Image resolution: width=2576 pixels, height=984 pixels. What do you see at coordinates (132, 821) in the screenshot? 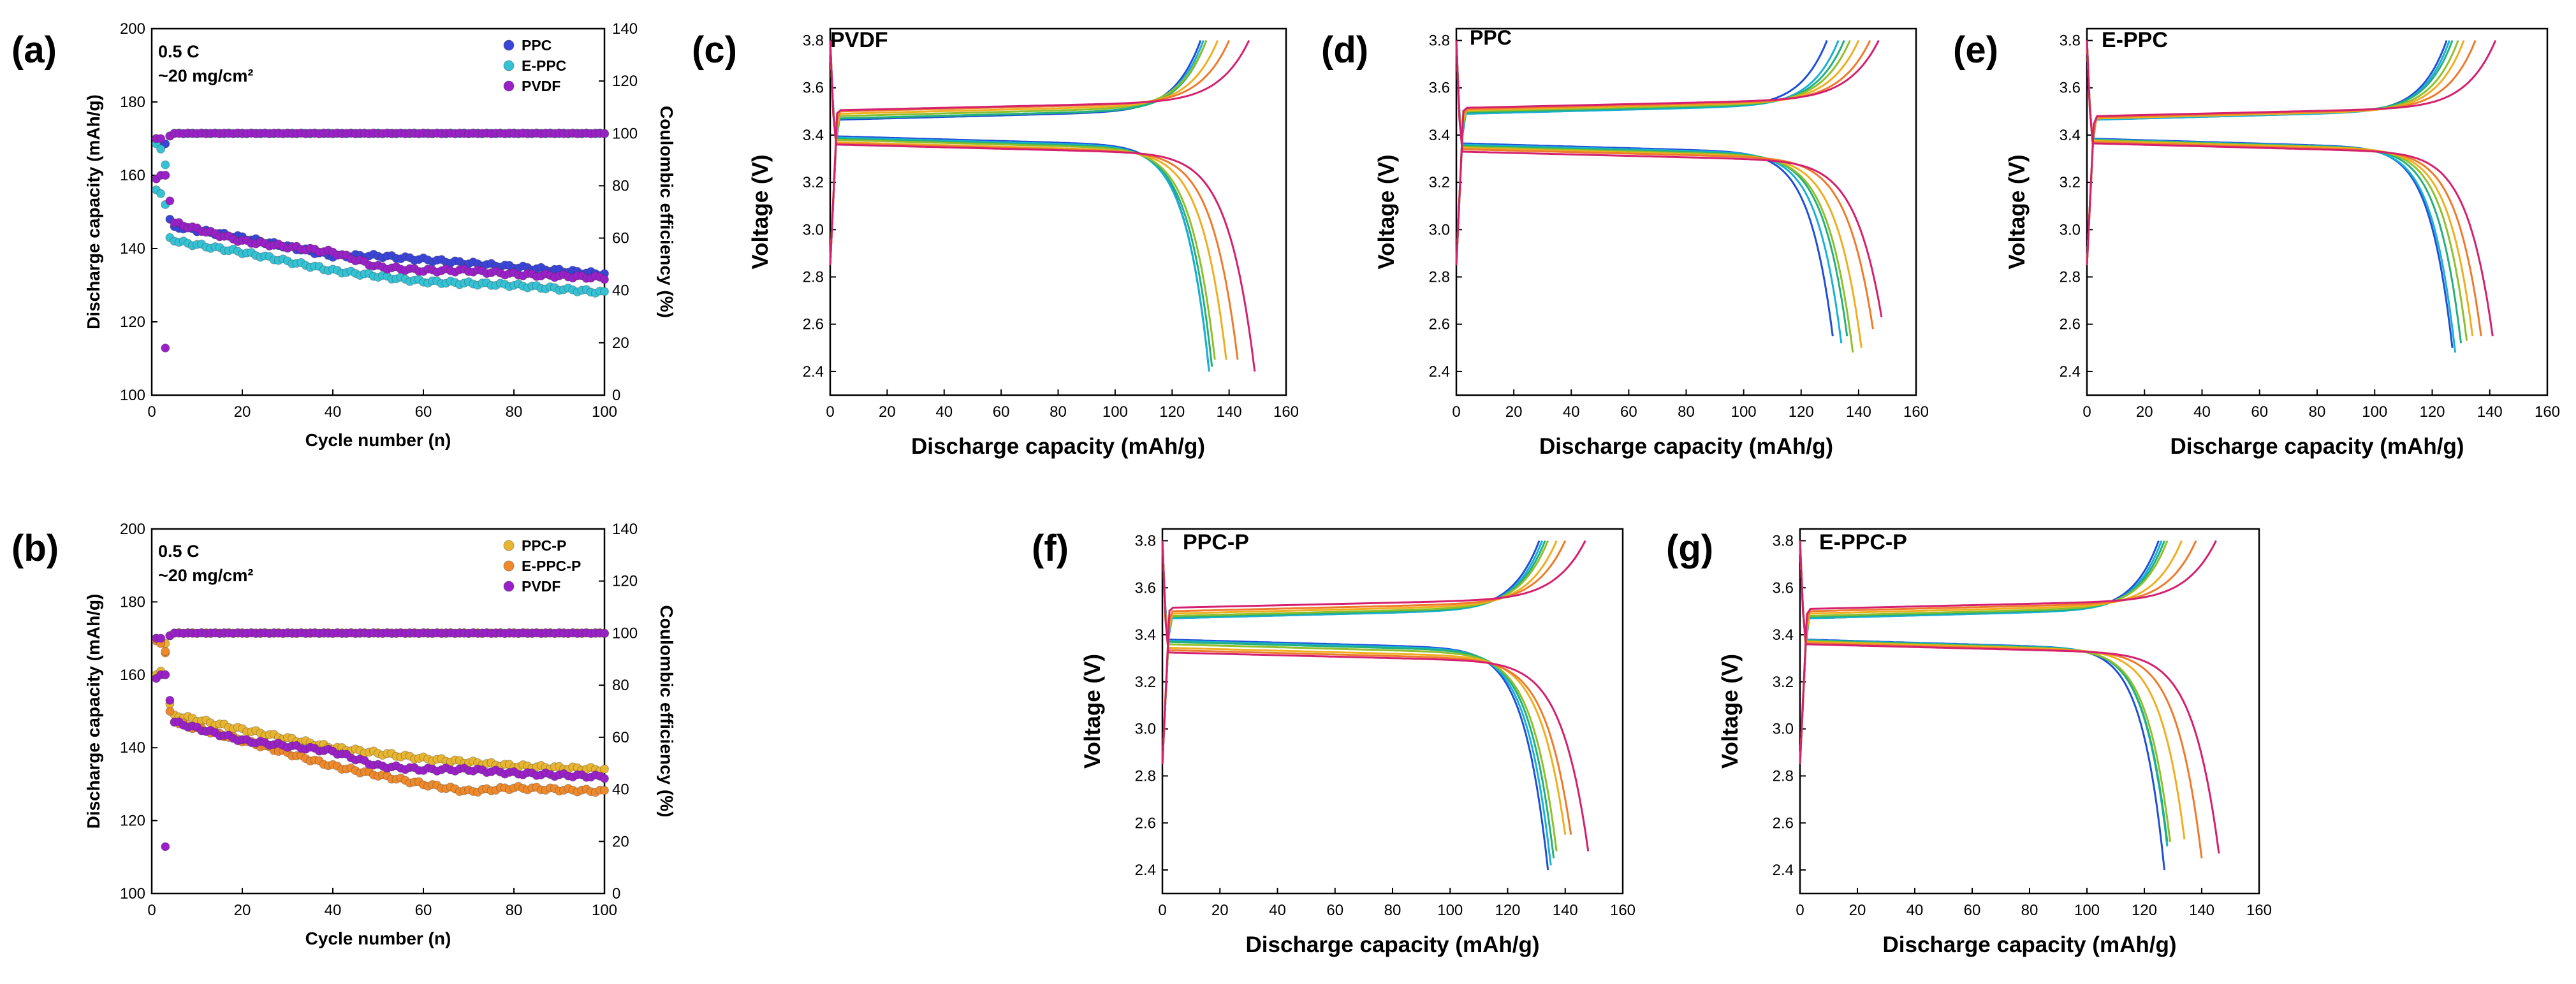
I see `y-tick-label: 120` at bounding box center [132, 821].